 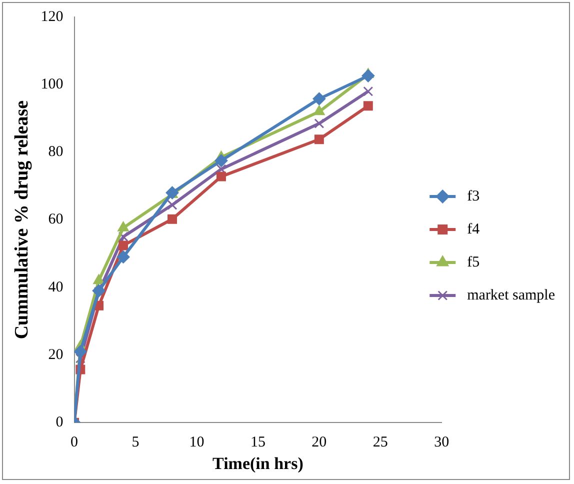 What do you see at coordinates (56, 220) in the screenshot?
I see `y-tick-label: 60` at bounding box center [56, 220].